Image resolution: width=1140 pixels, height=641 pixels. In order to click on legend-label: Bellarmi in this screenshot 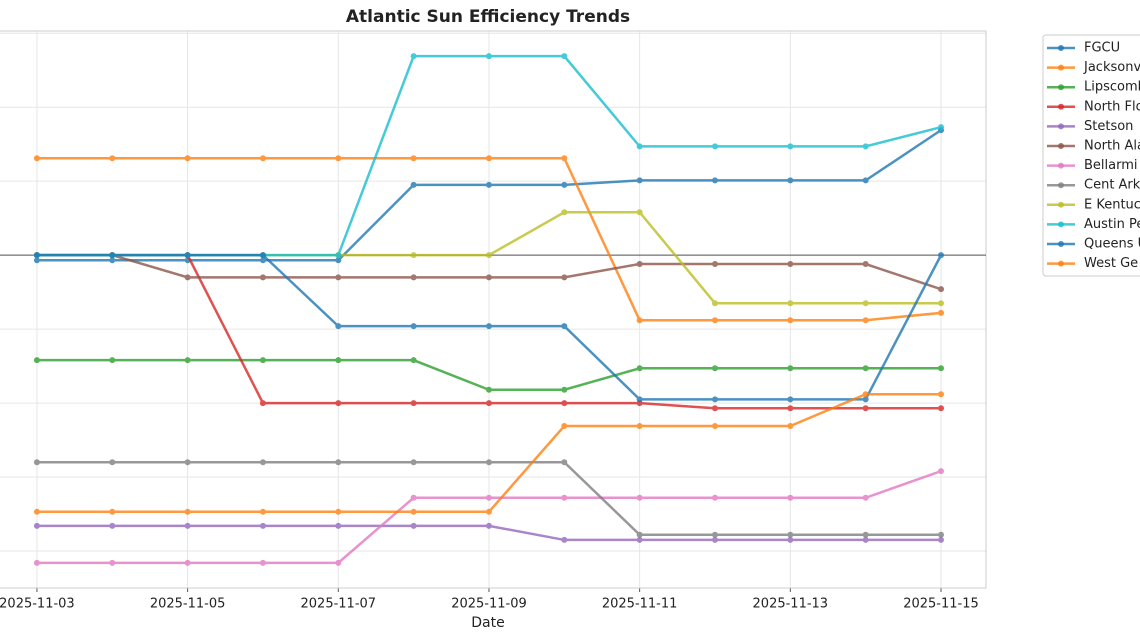, I will do `click(1111, 165)`.